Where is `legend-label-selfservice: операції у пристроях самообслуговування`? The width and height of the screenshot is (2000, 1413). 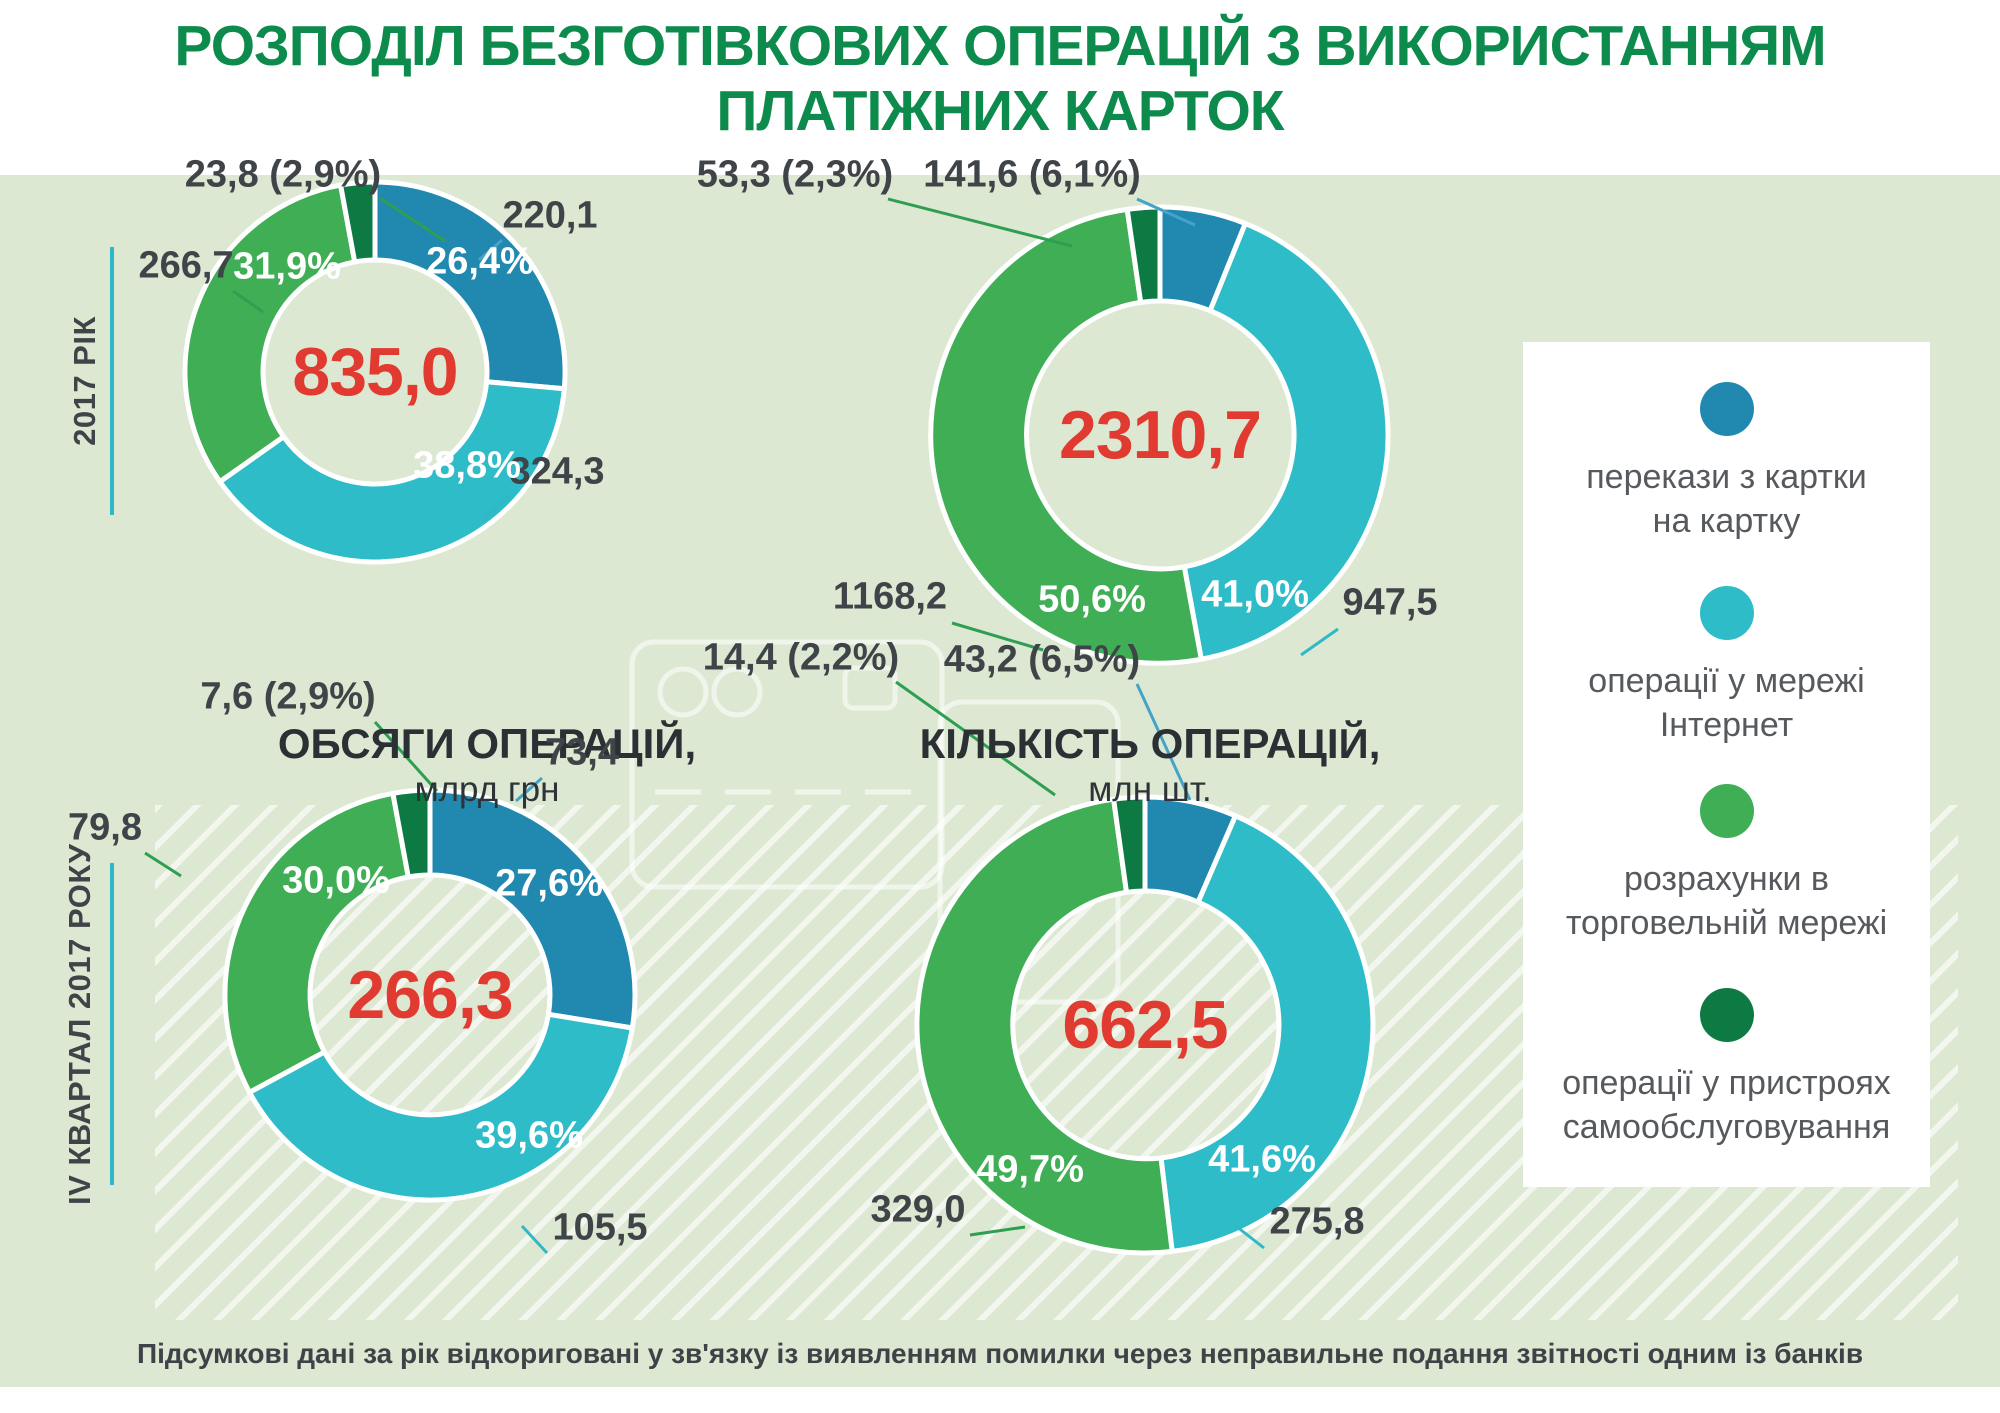
legend-label-selfservice: операції у пристроях самообслуговування is located at coordinates (1726, 1105).